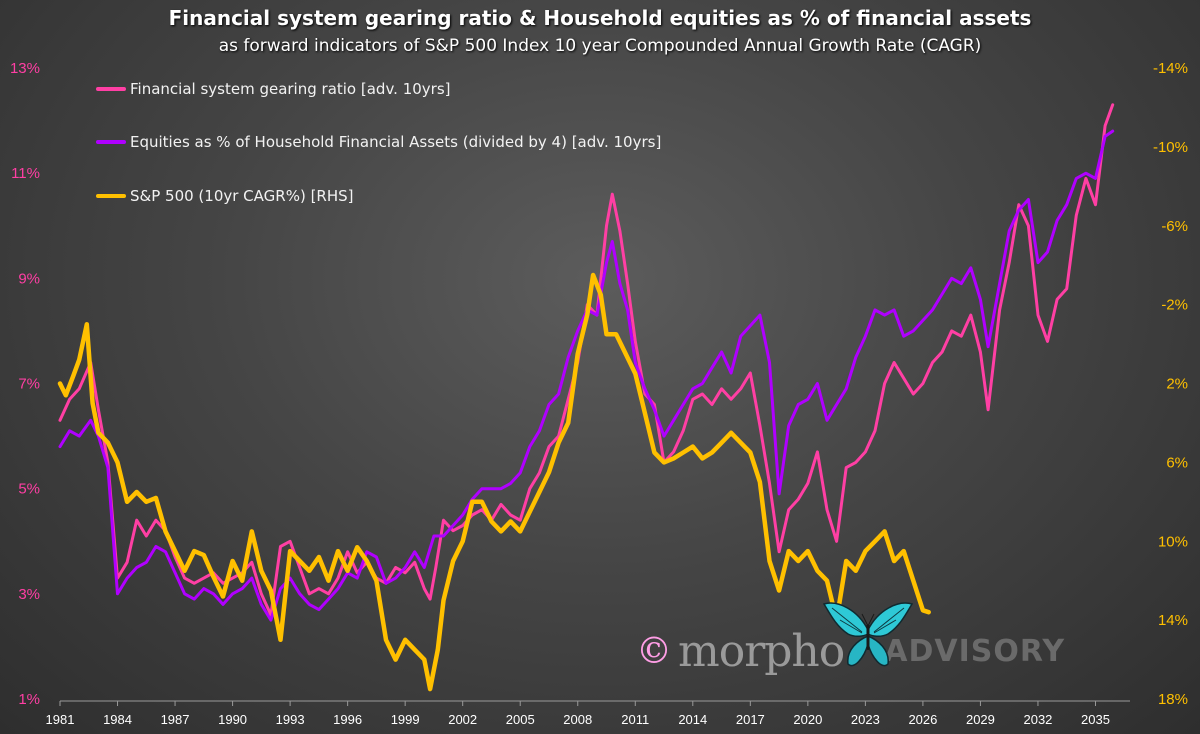  I want to click on left-y-tick-label: 13%, so click(25, 68).